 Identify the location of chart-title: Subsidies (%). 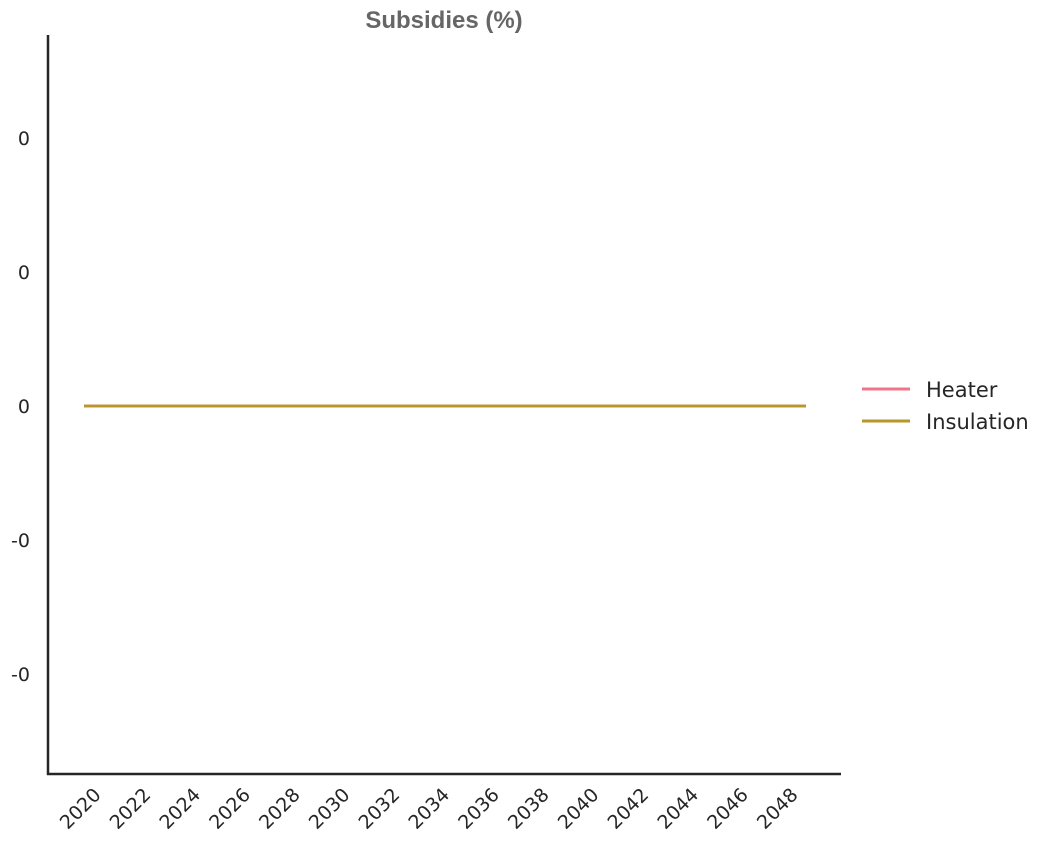
(443, 20).